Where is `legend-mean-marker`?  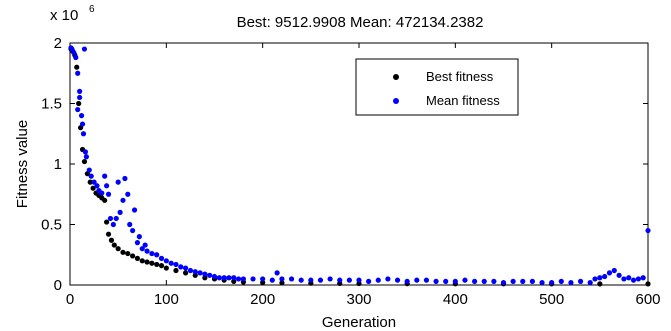 legend-mean-marker is located at coordinates (396, 101).